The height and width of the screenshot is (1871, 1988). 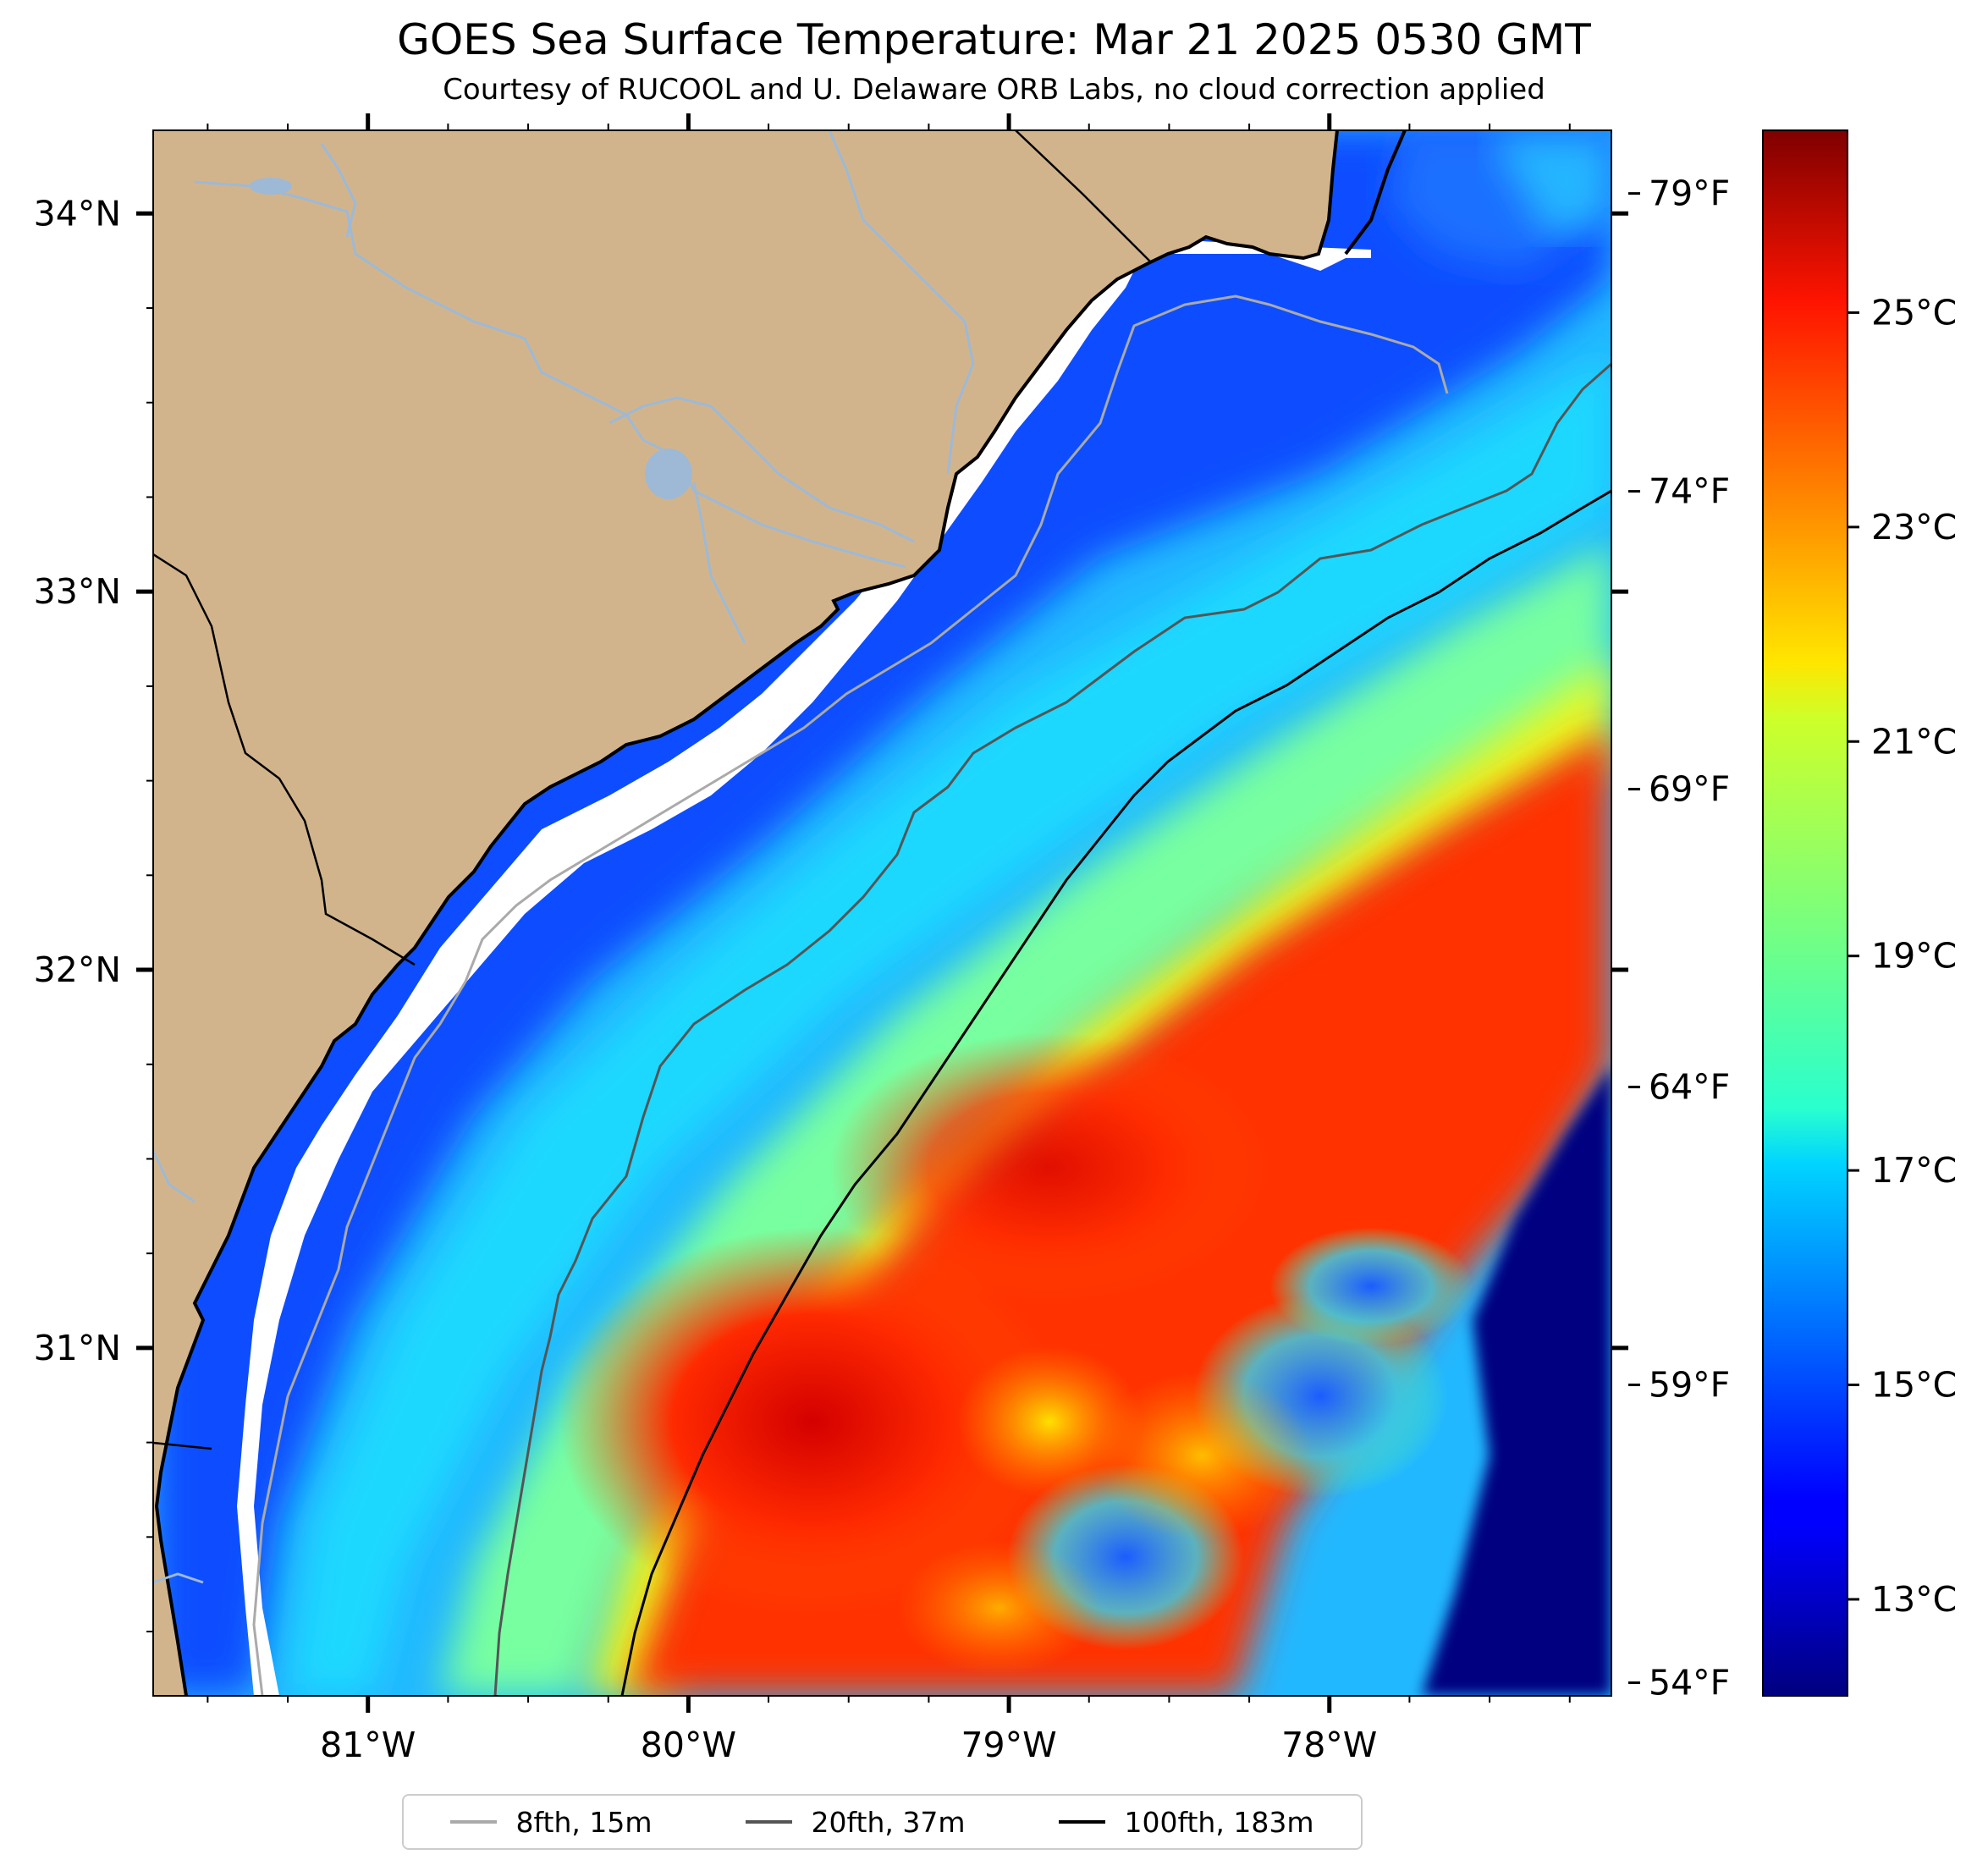 I want to click on fahrenheit-tick-label: 69°F, so click(x=1689, y=790).